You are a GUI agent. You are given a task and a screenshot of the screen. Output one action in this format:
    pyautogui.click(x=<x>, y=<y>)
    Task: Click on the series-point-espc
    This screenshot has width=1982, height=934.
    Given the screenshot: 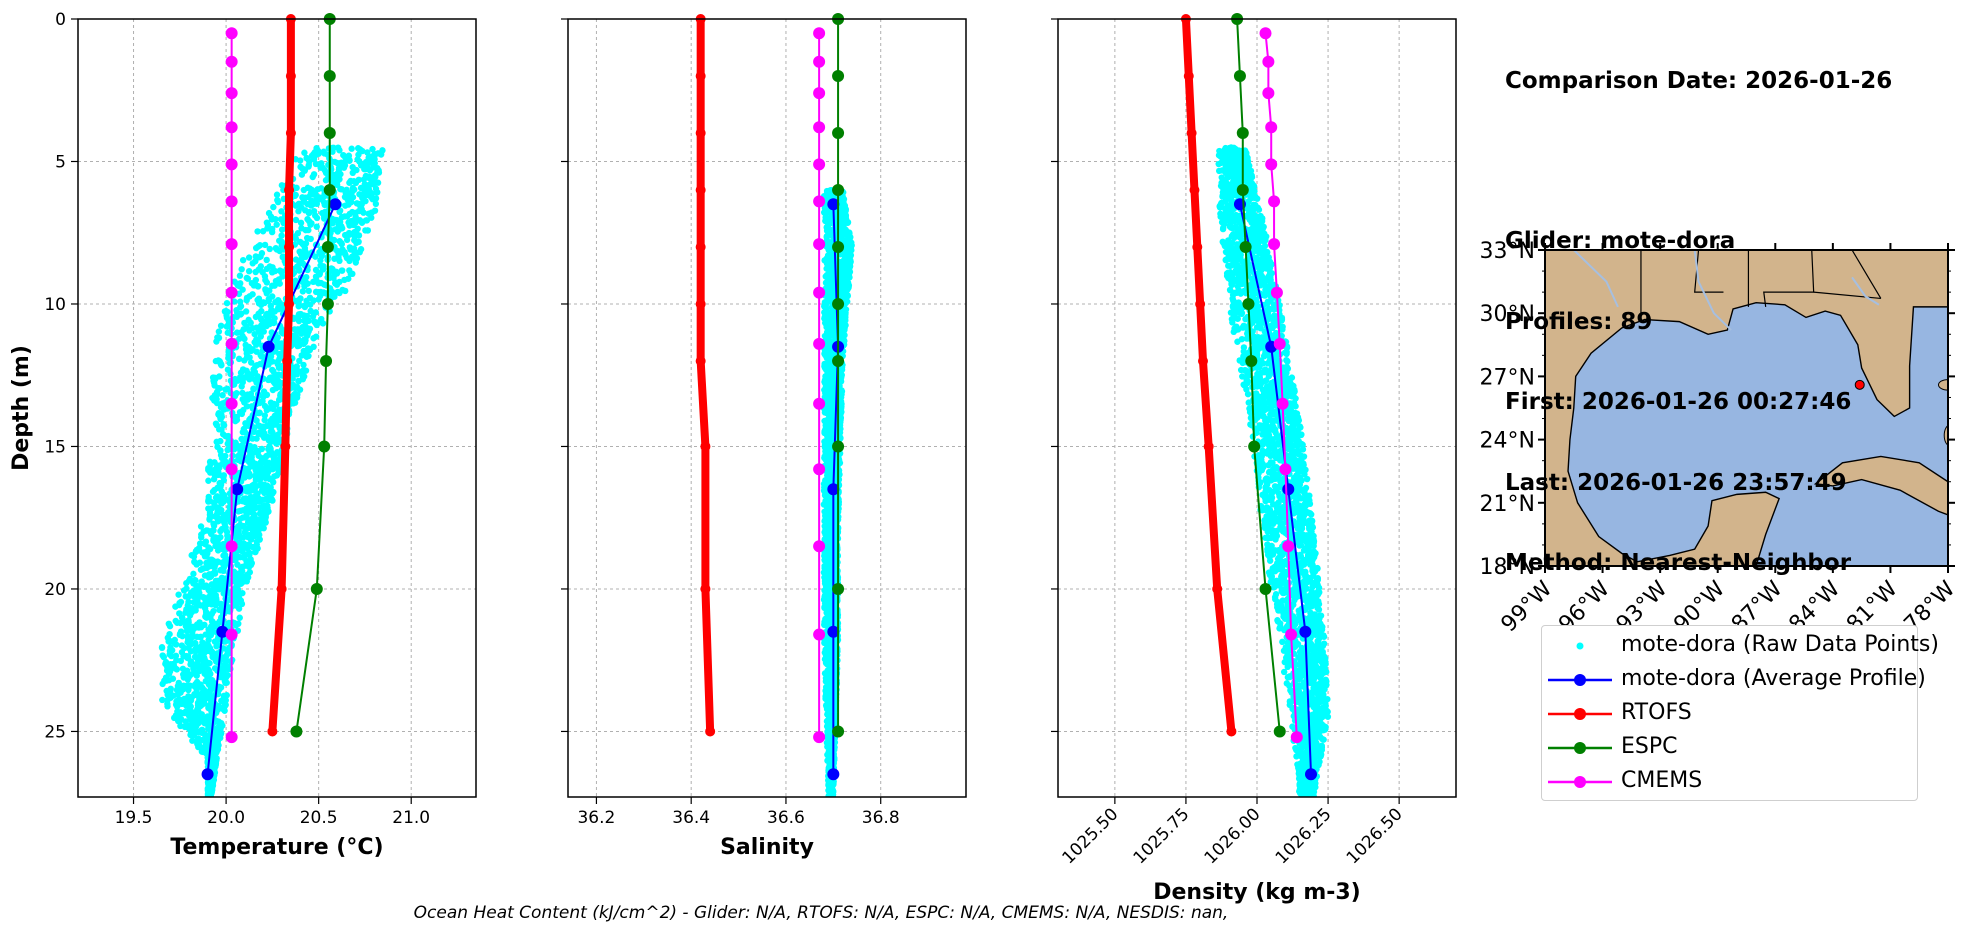 What is the action you would take?
    pyautogui.click(x=329, y=132)
    